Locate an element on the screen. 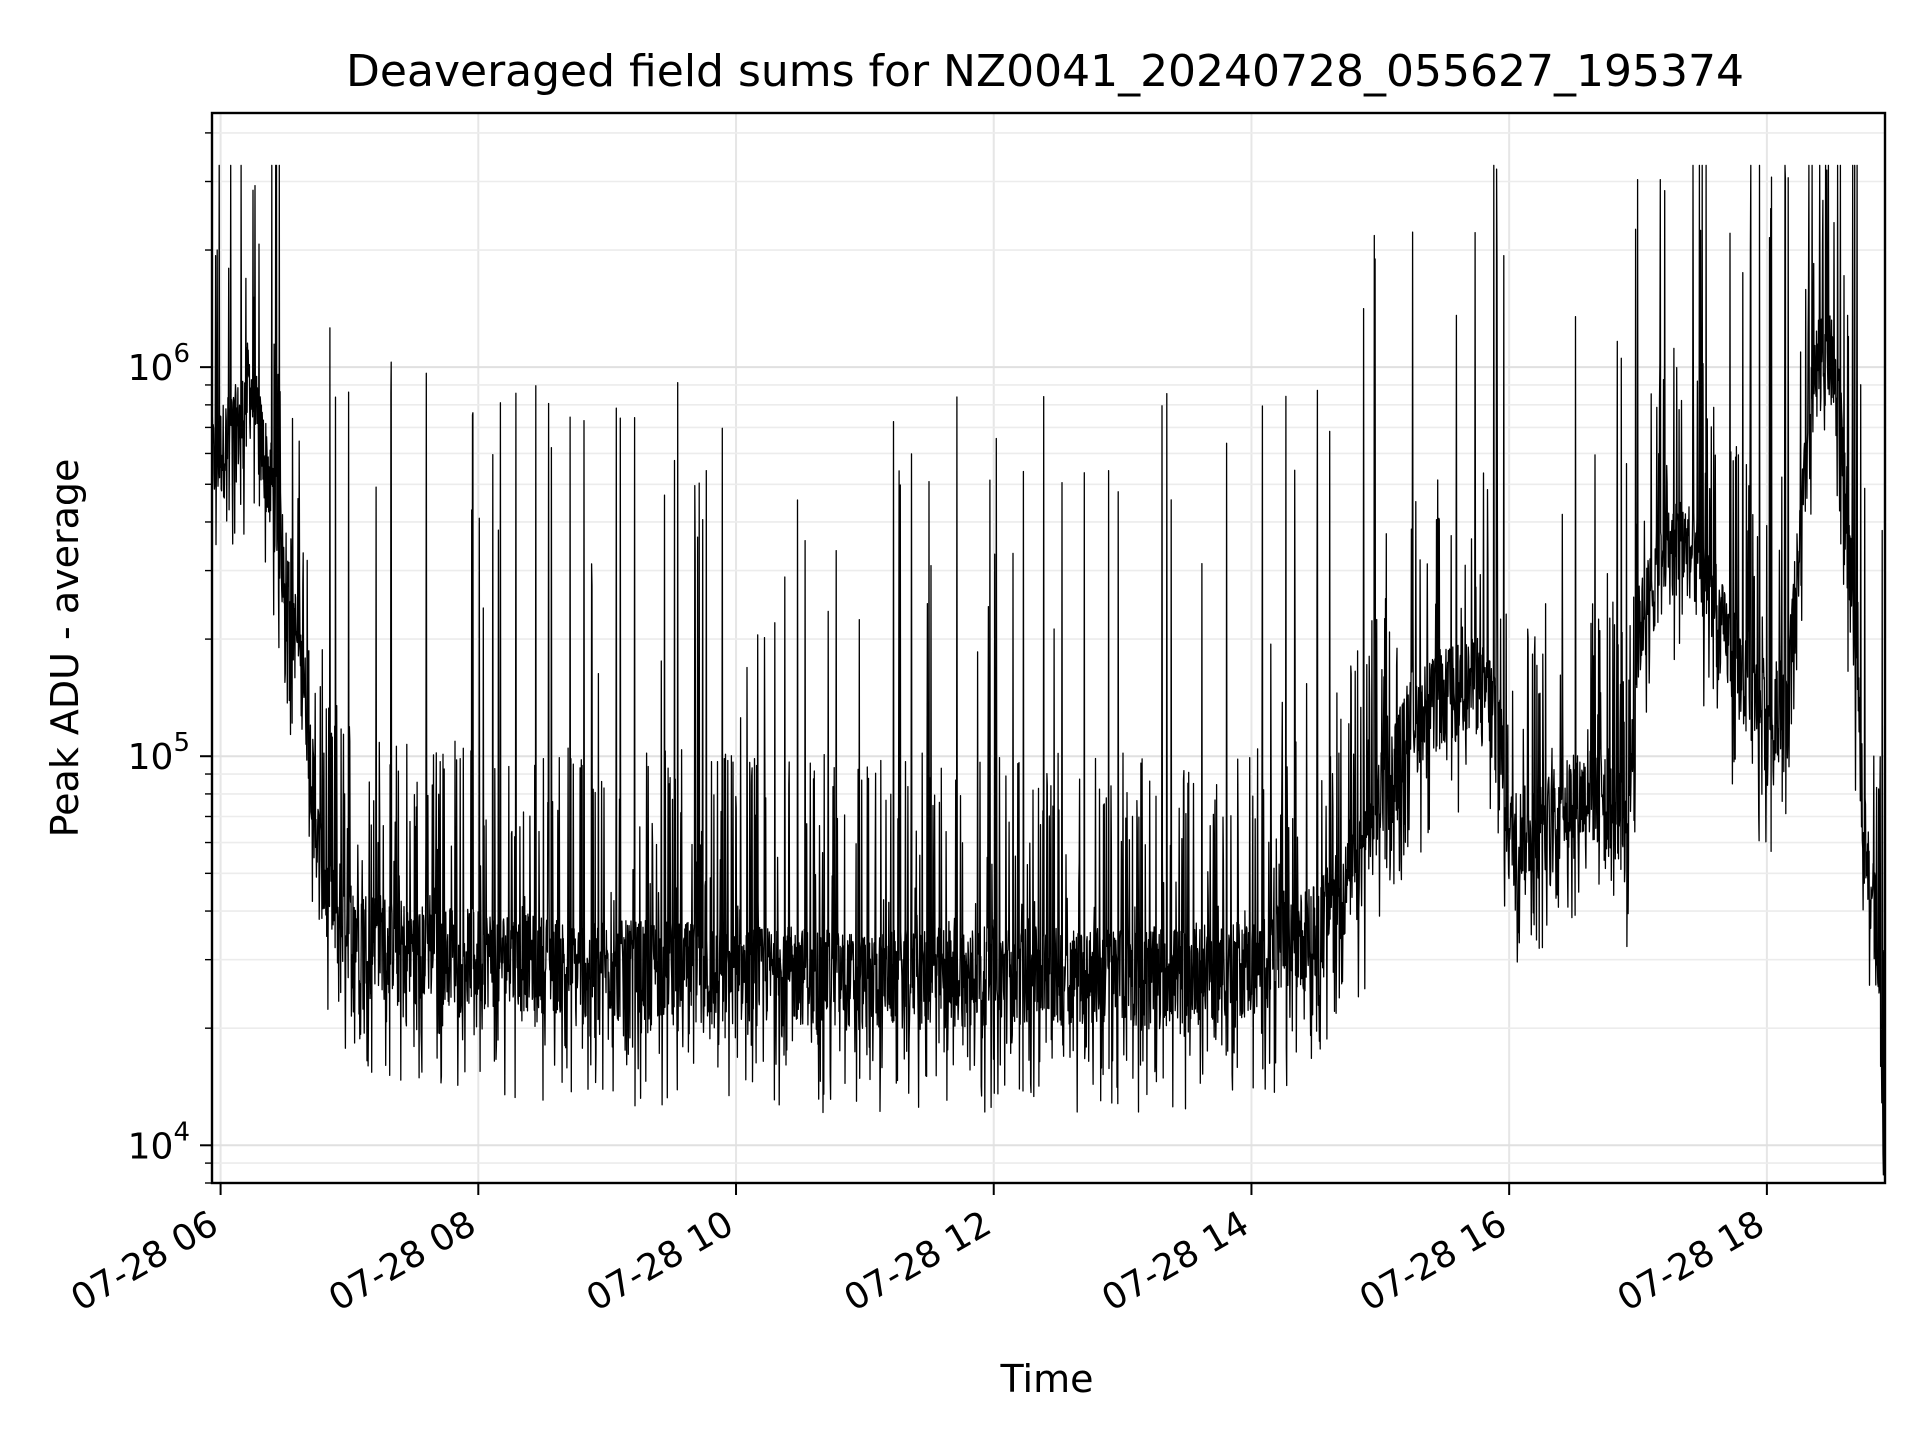 The height and width of the screenshot is (1440, 1920). y-tick-label: 10⁶ is located at coordinates (159, 364).